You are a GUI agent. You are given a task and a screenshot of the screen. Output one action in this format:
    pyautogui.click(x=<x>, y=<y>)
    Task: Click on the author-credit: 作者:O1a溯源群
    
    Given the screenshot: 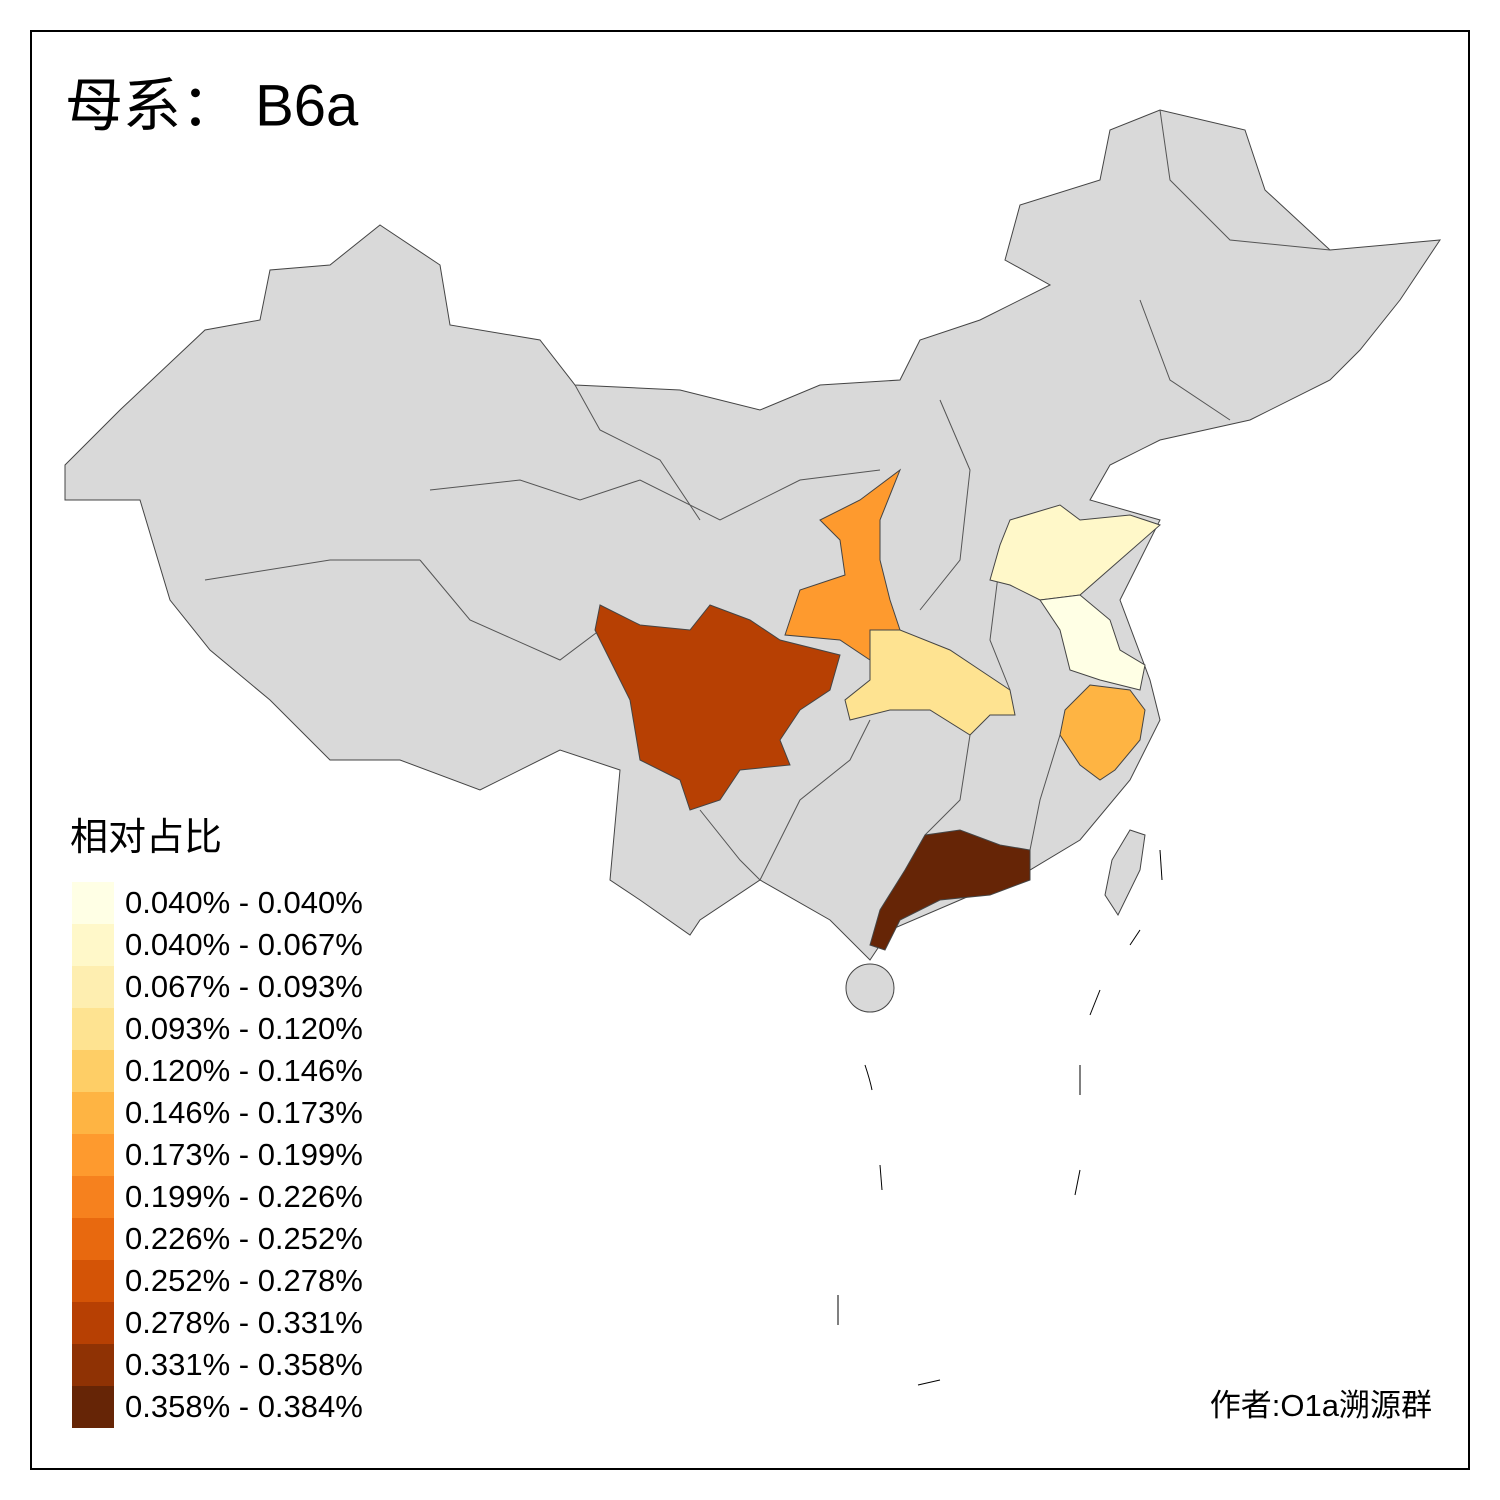 What is the action you would take?
    pyautogui.click(x=1321, y=1405)
    